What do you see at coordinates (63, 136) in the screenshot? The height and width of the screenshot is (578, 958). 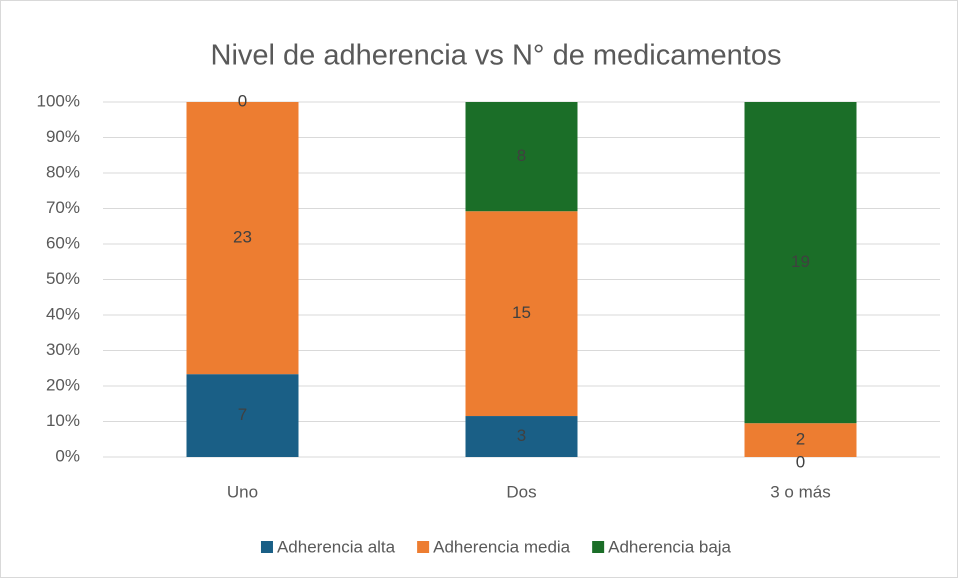 I see `y-tick-label: 90%` at bounding box center [63, 136].